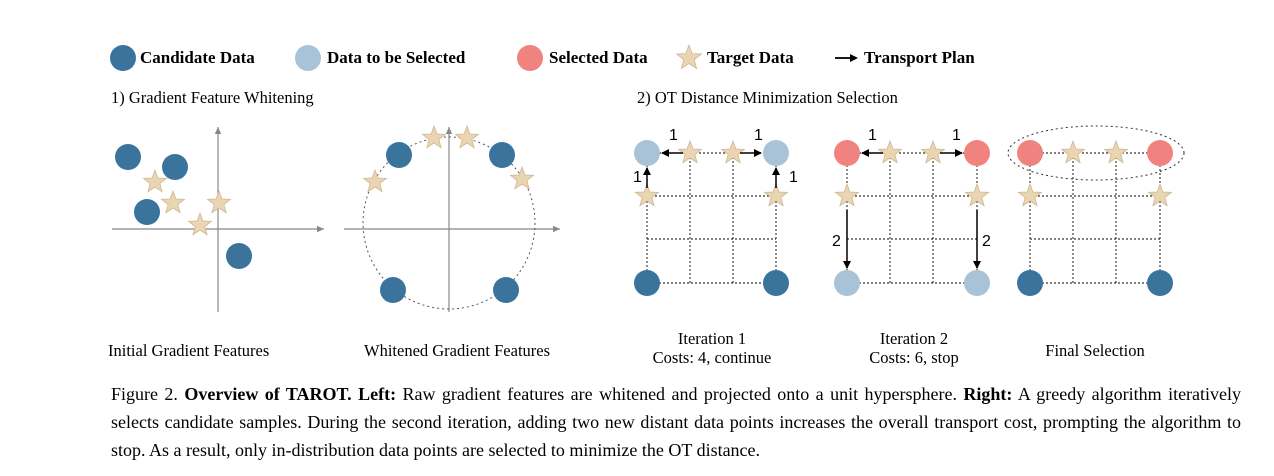  I want to click on initial-features-panel, so click(218, 219).